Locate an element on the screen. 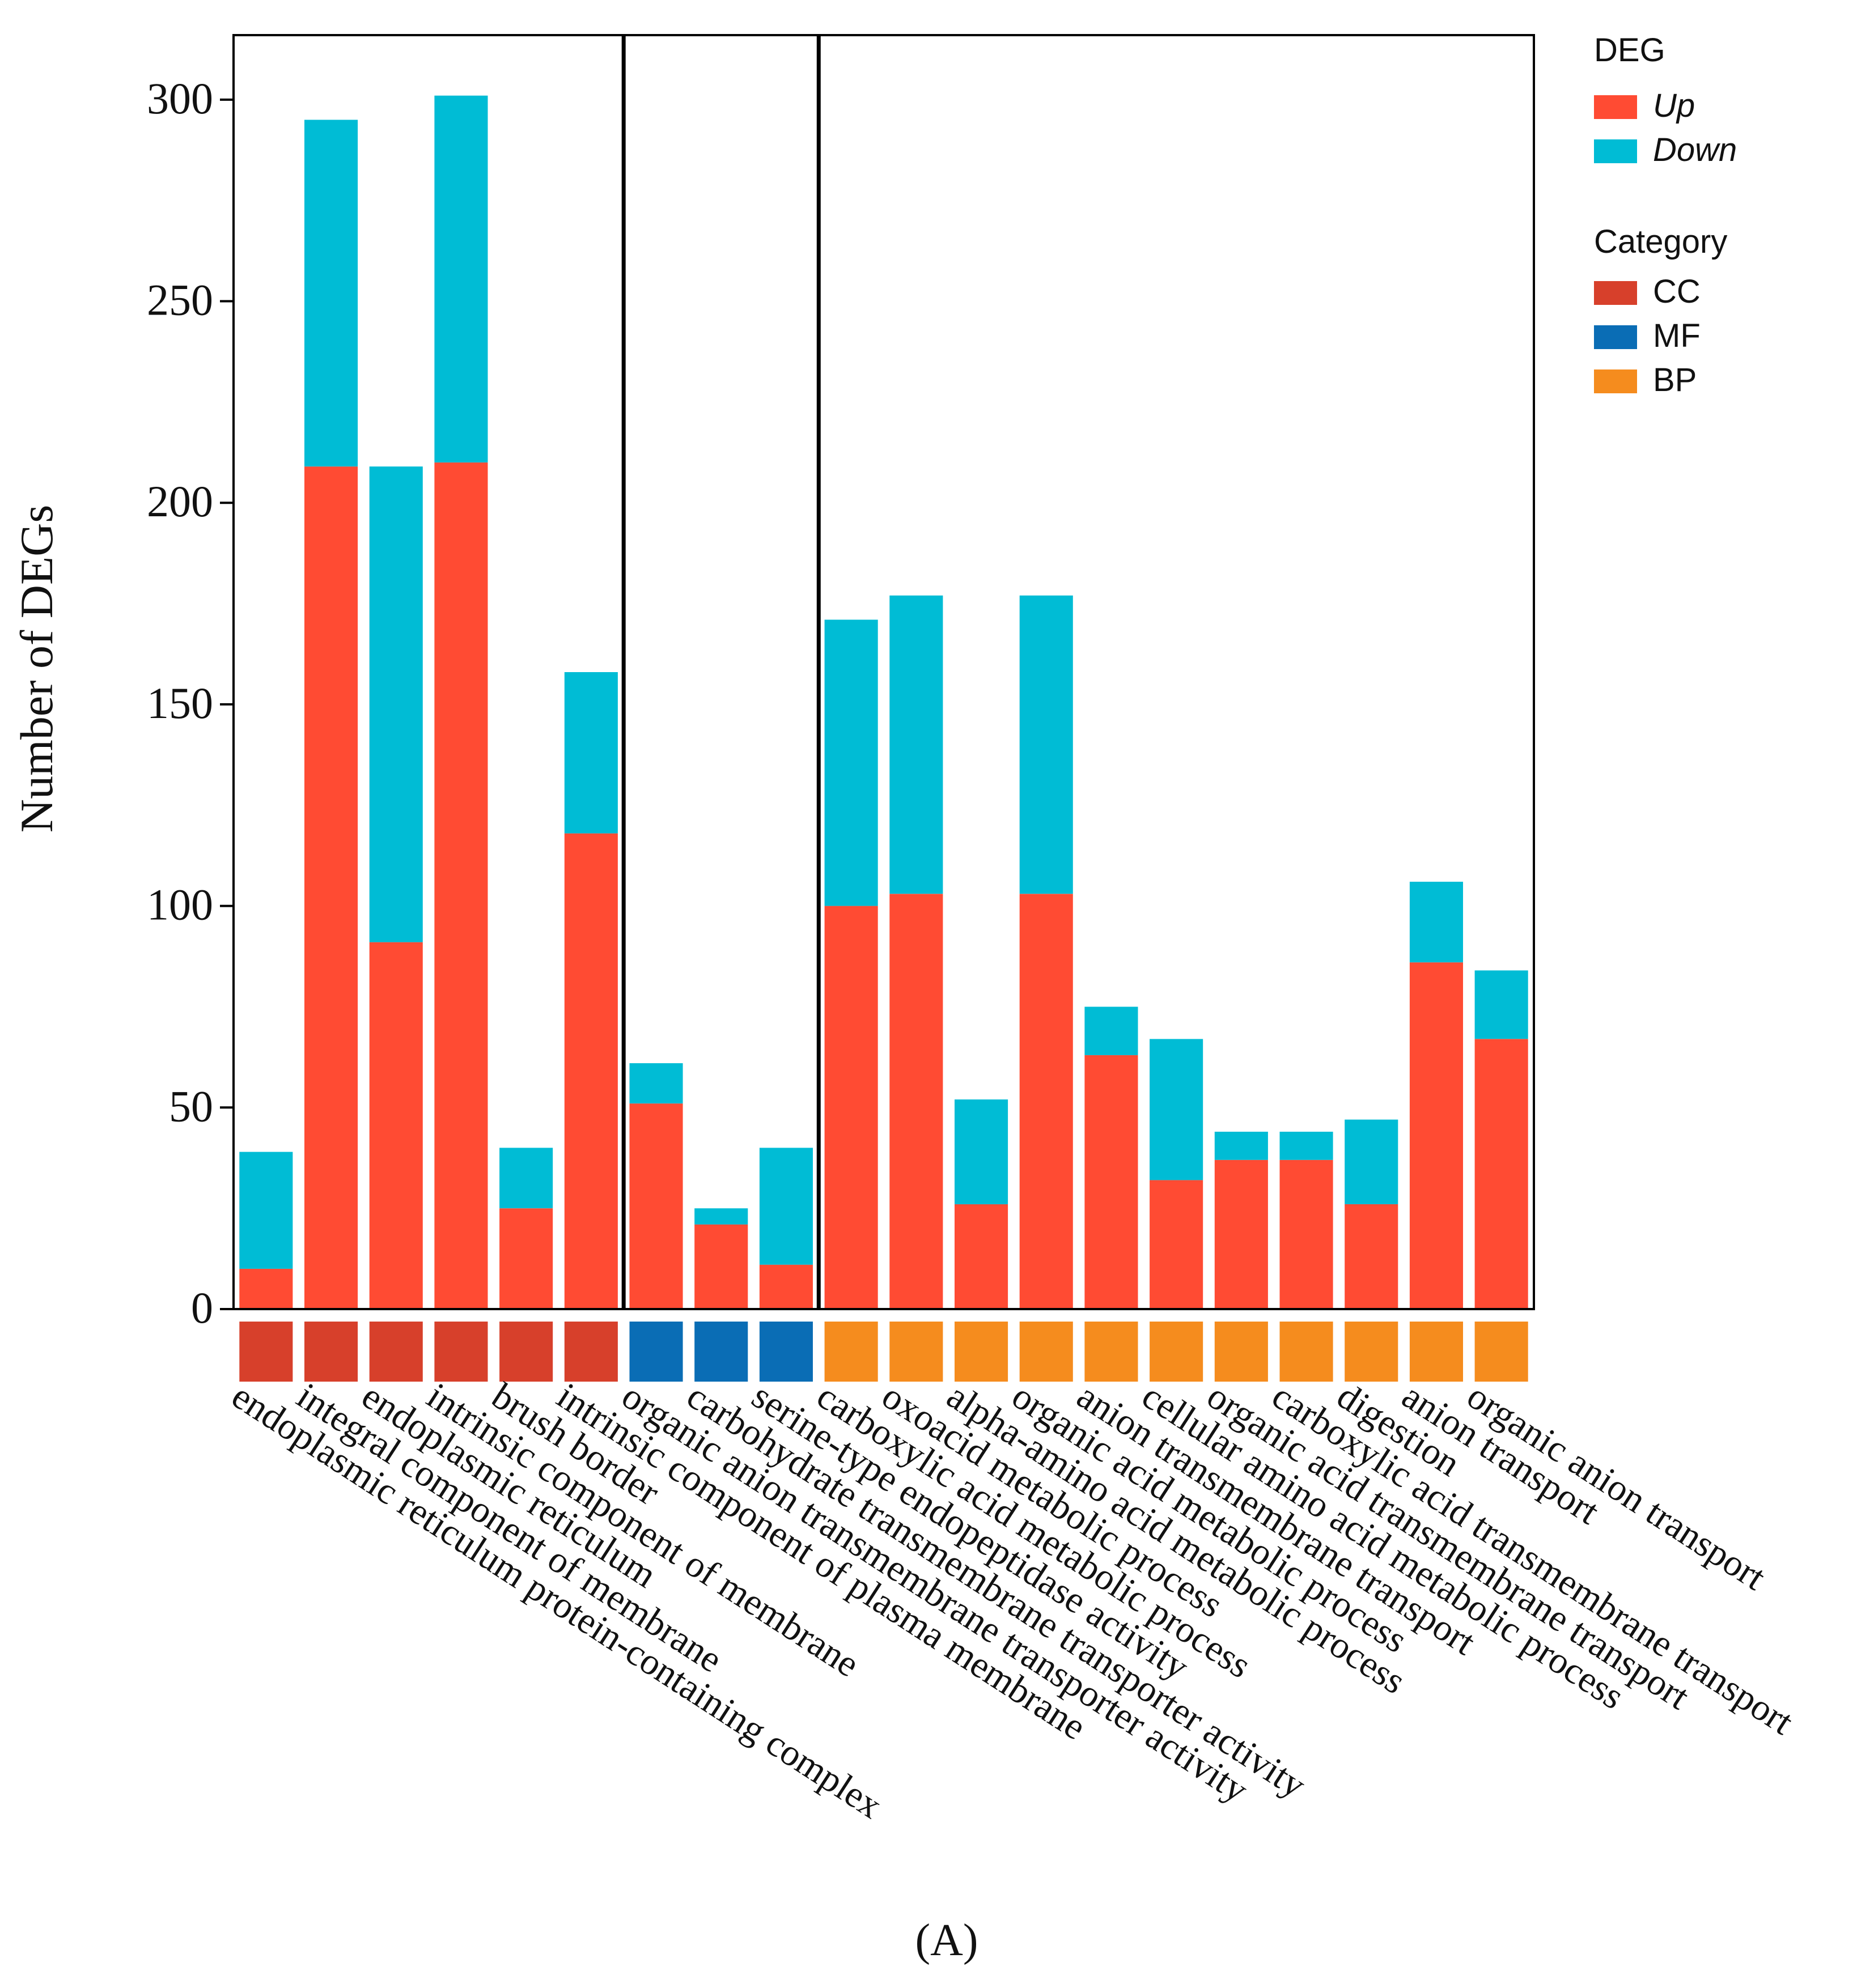  legend-label-bp: BP is located at coordinates (1675, 380).